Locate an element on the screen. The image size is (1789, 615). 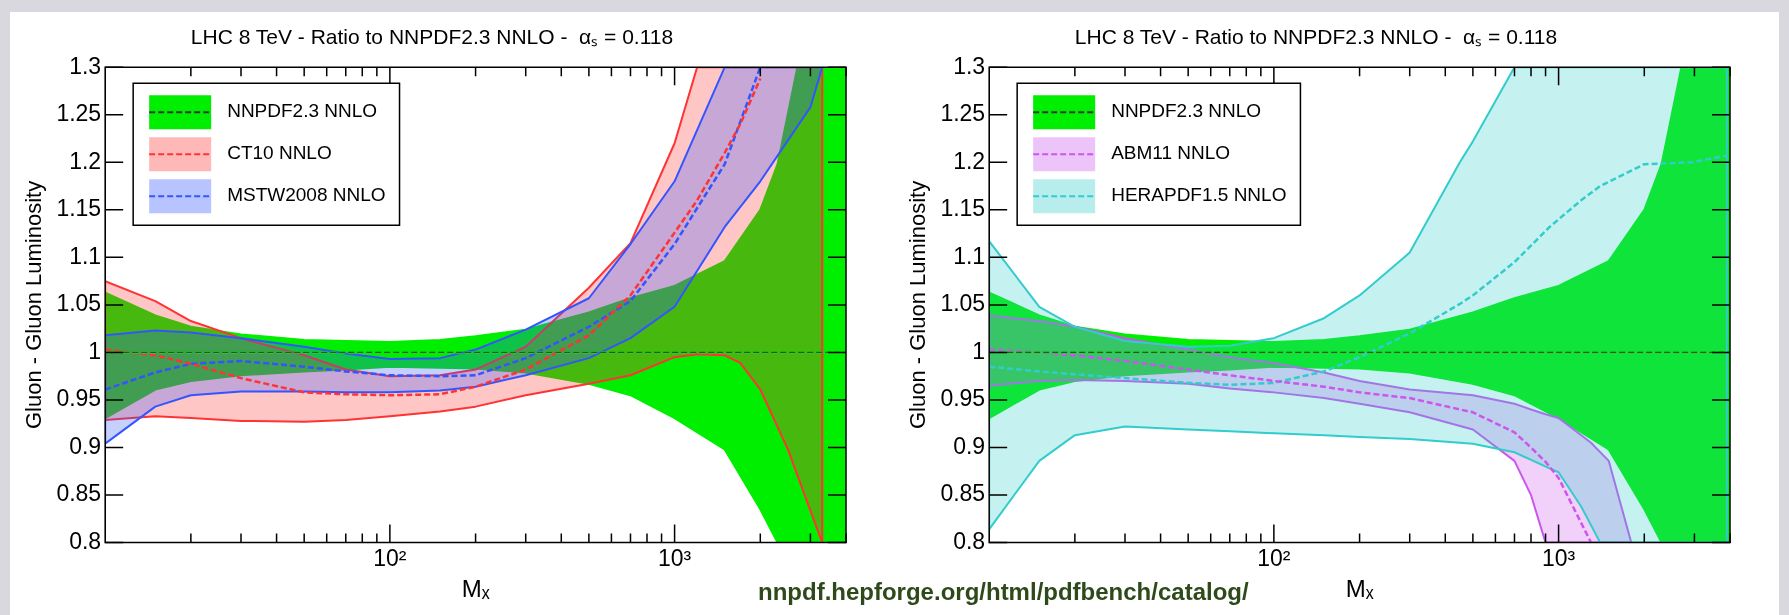
legend-label: MSTW2008 NNLO is located at coordinates (306, 195).